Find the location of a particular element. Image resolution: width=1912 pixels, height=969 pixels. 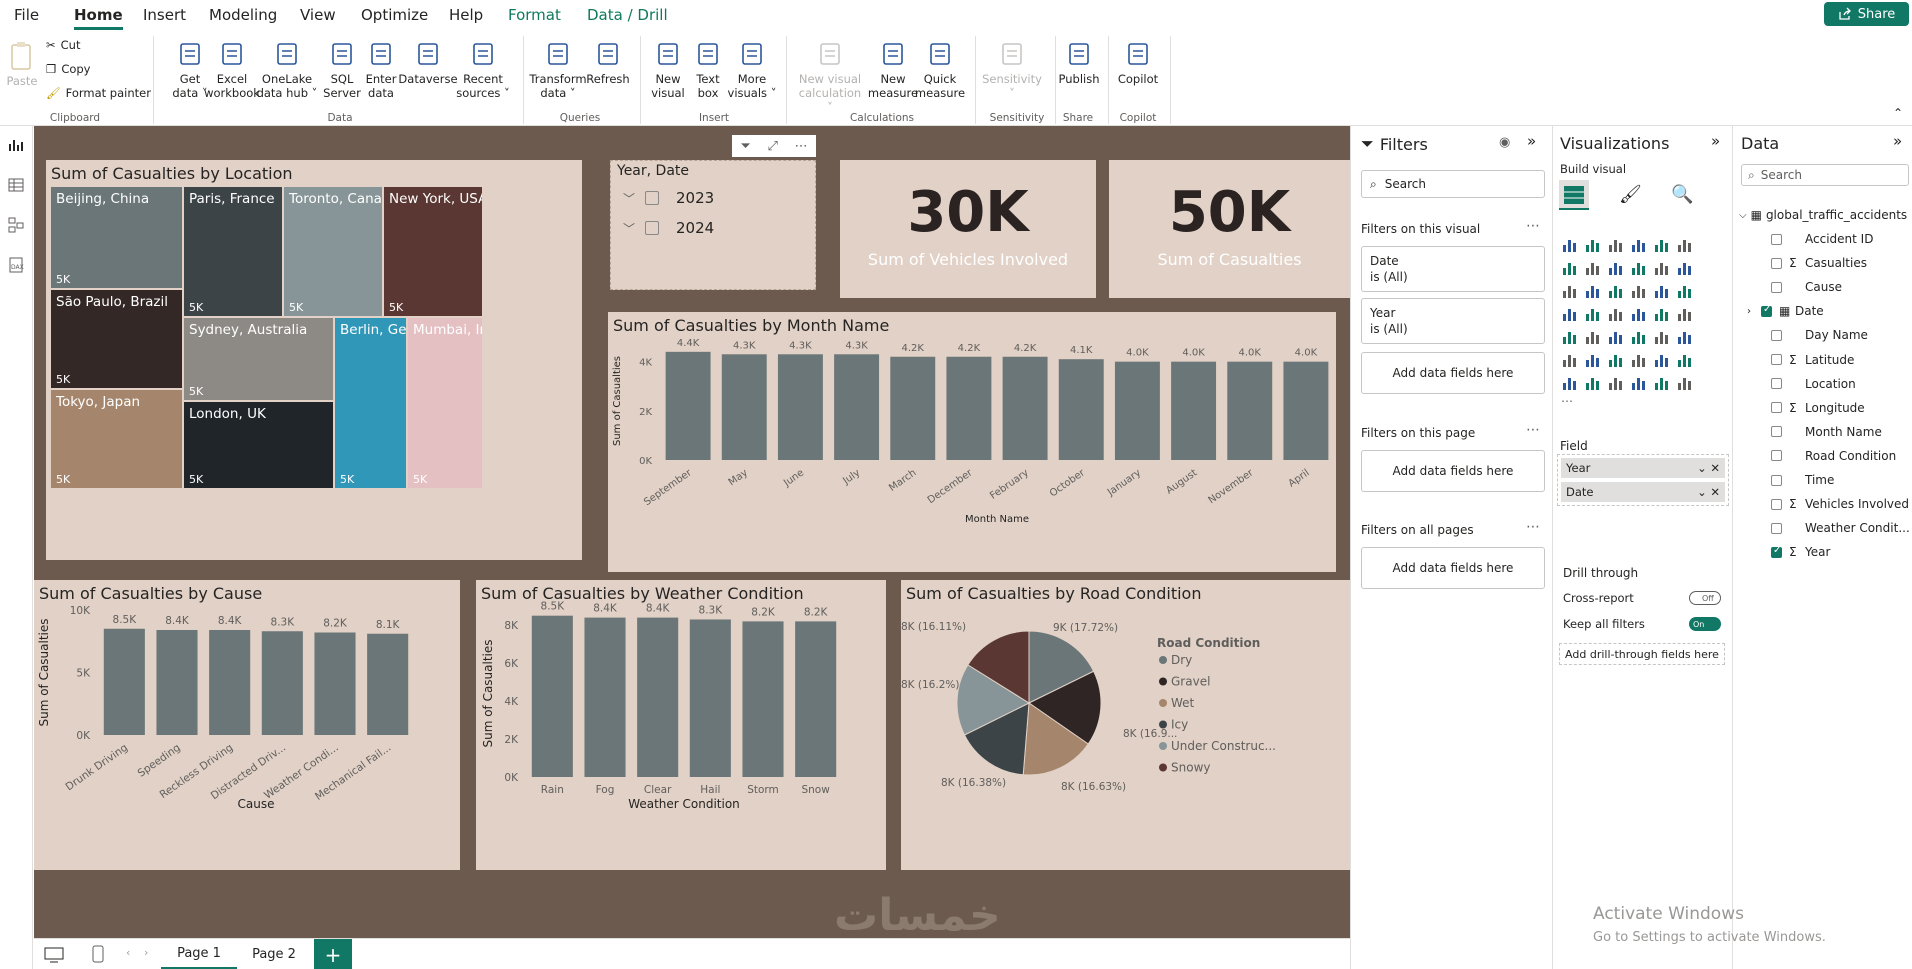

ribbon-button: Transform data ˅ is located at coordinates (558, 69).